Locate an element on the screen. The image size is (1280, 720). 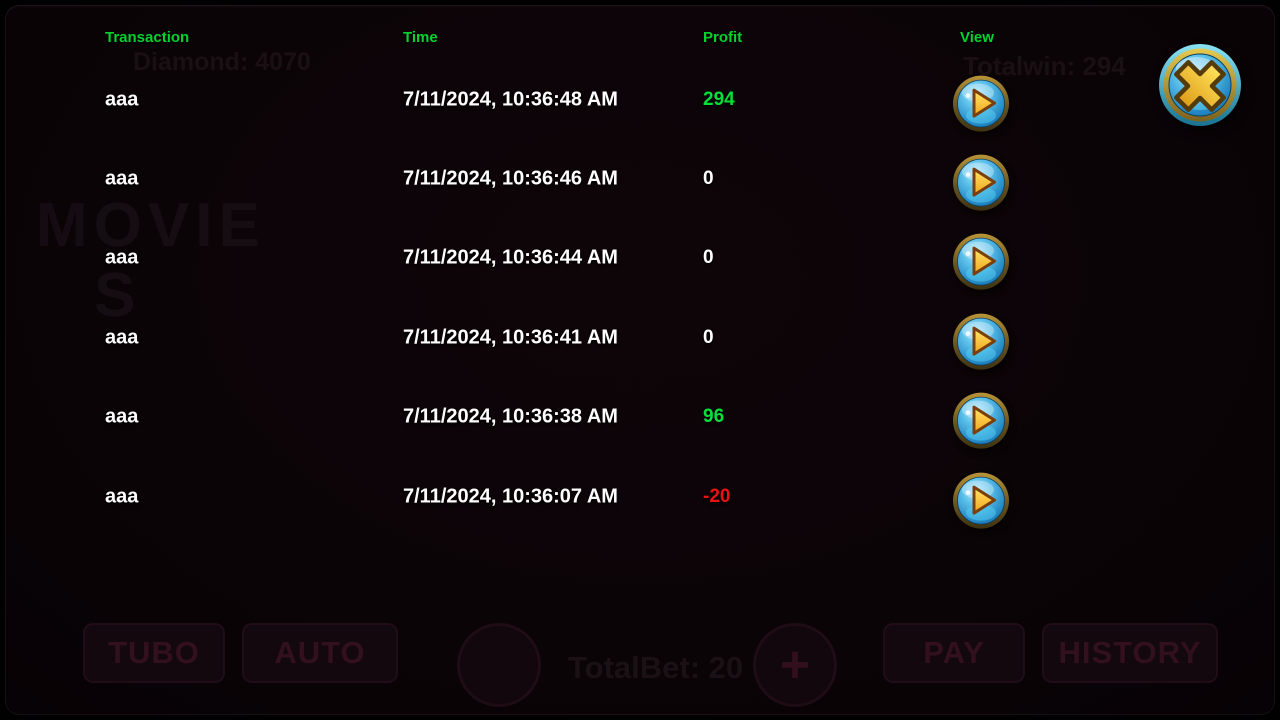
header-view: View is located at coordinates (977, 37).